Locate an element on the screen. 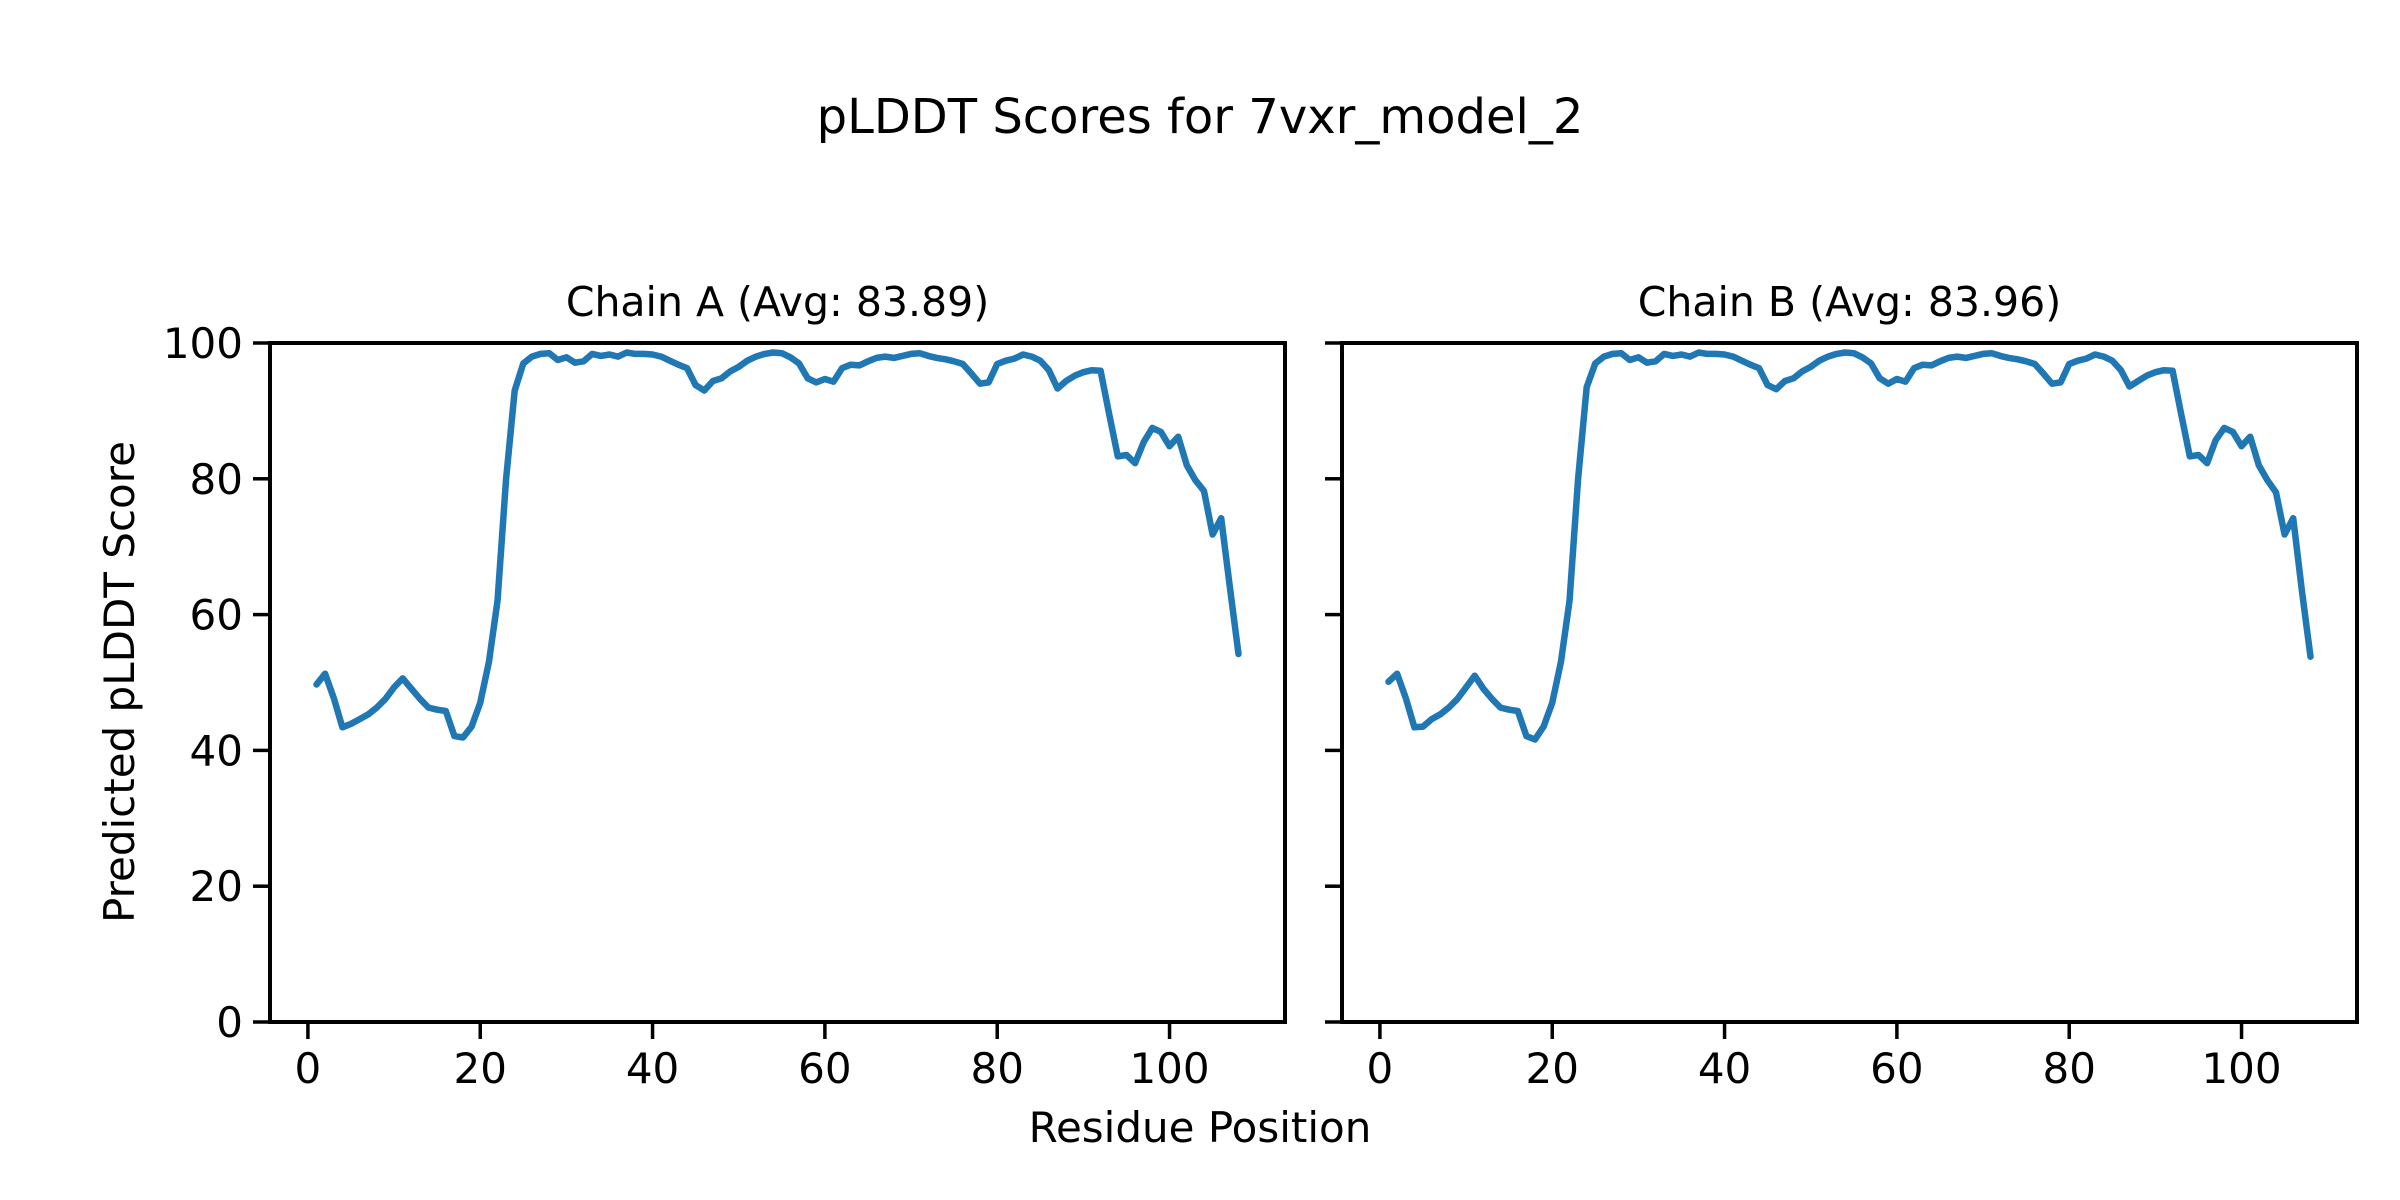  x-tick-label-chain-a: 40 is located at coordinates (652, 1068).